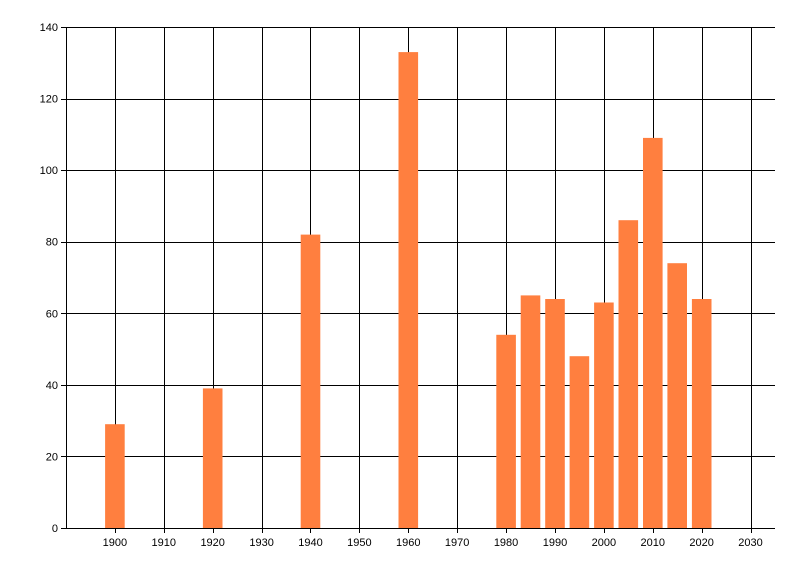  I want to click on bar-2005, so click(628, 374).